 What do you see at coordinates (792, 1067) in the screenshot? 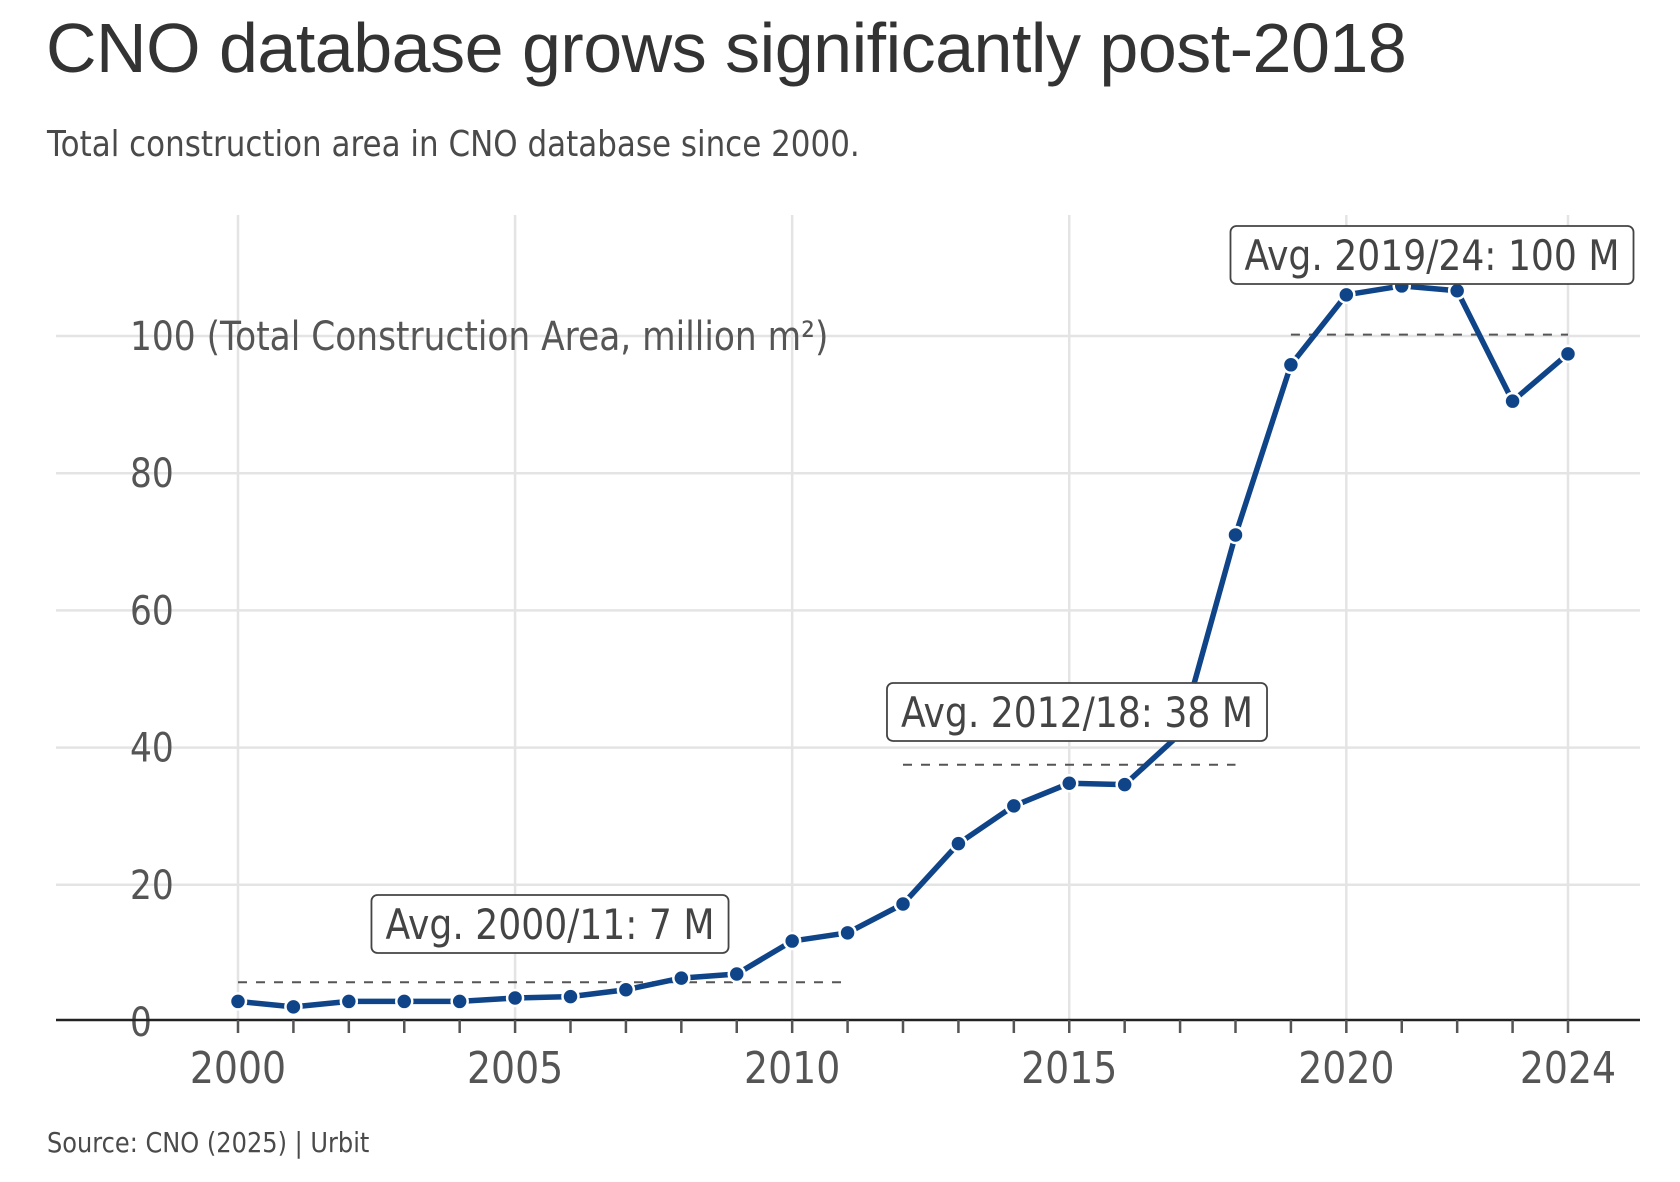
I see `x-tick-label: 2010` at bounding box center [792, 1067].